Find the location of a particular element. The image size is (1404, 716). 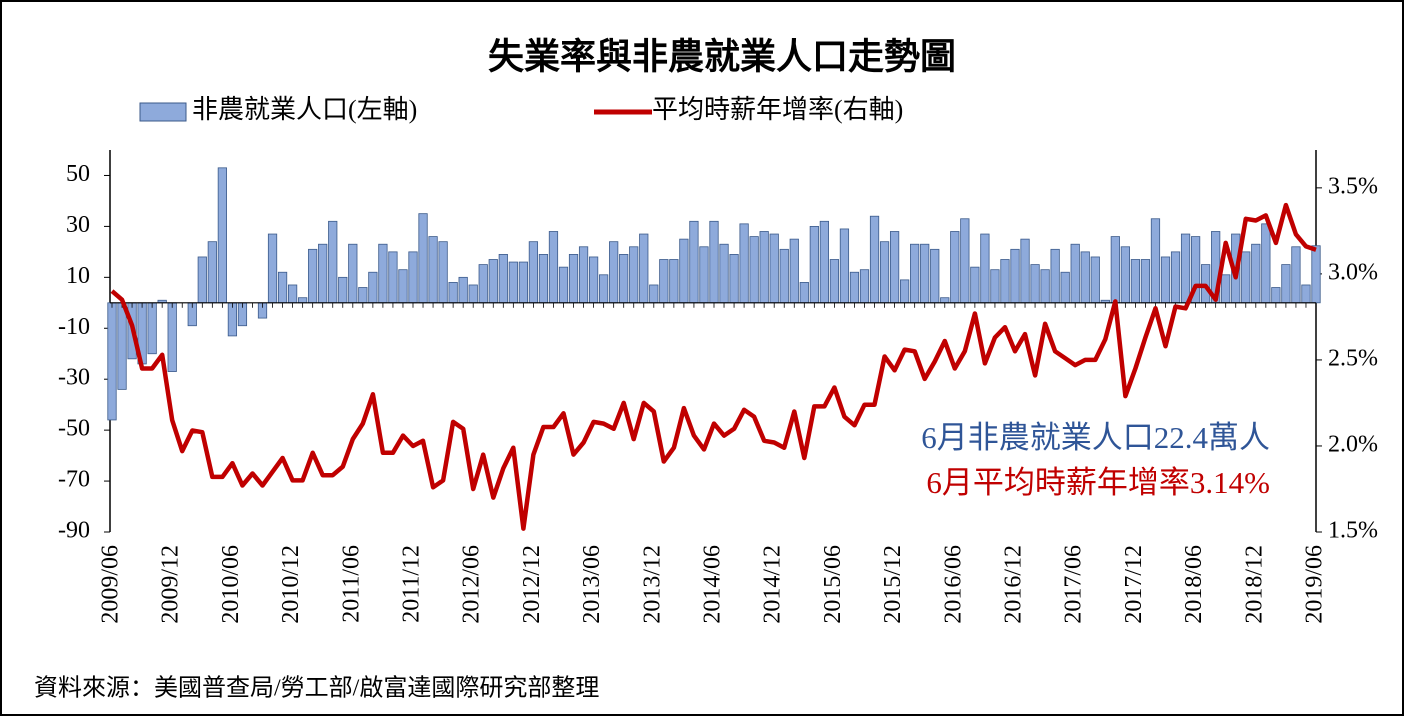

y2-tick-label: 1.5% is located at coordinates (1353, 531).